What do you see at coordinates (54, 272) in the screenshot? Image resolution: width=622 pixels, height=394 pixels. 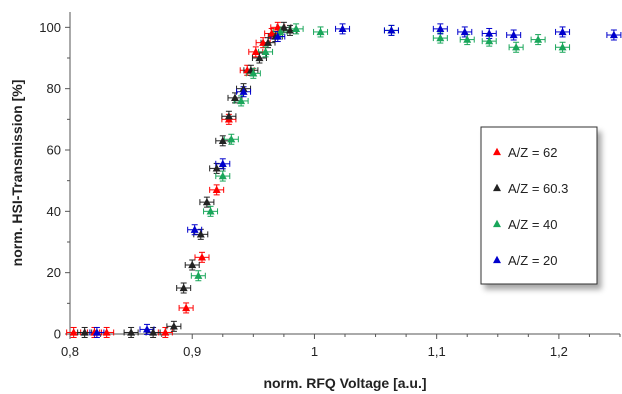 I see `y-tick-label: 20` at bounding box center [54, 272].